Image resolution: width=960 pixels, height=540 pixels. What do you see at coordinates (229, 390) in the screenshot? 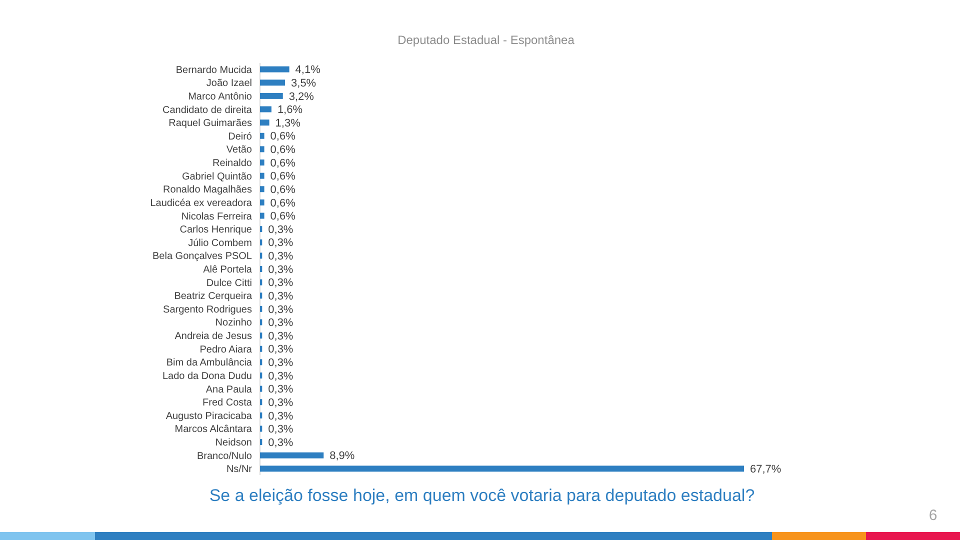
I see `y-tick-label: Ana Paula` at bounding box center [229, 390].